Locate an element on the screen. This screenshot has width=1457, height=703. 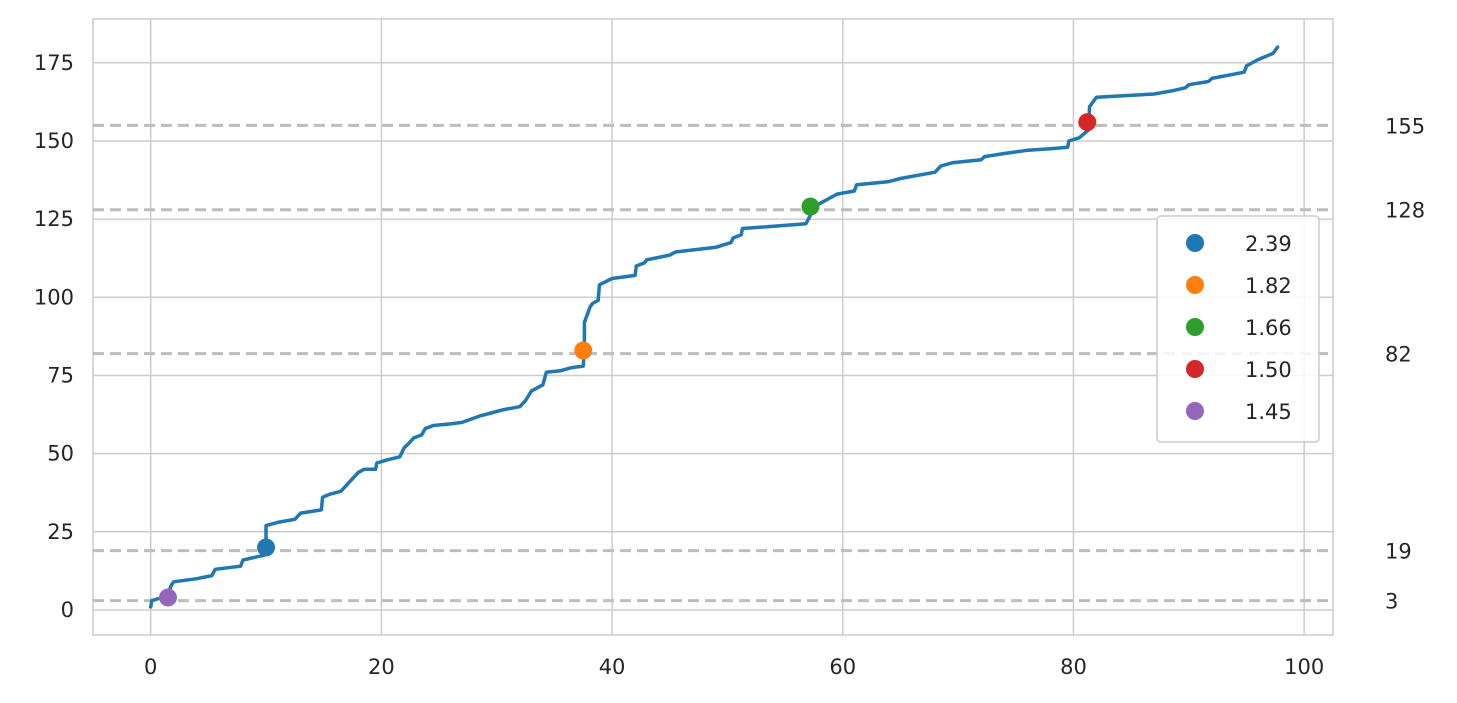
legend: 2.39 1.82 1.66 1.50 1.45 is located at coordinates (1238, 329).